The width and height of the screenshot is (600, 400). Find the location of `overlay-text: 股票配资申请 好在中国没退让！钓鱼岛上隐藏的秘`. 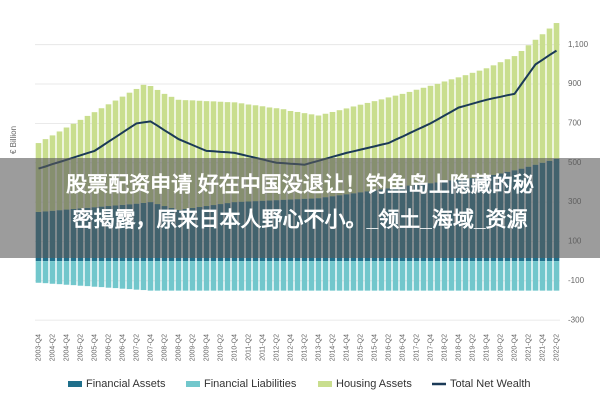

overlay-text: 股票配资申请 好在中国没退让！钓鱼岛上隐藏的秘 is located at coordinates (300, 185).